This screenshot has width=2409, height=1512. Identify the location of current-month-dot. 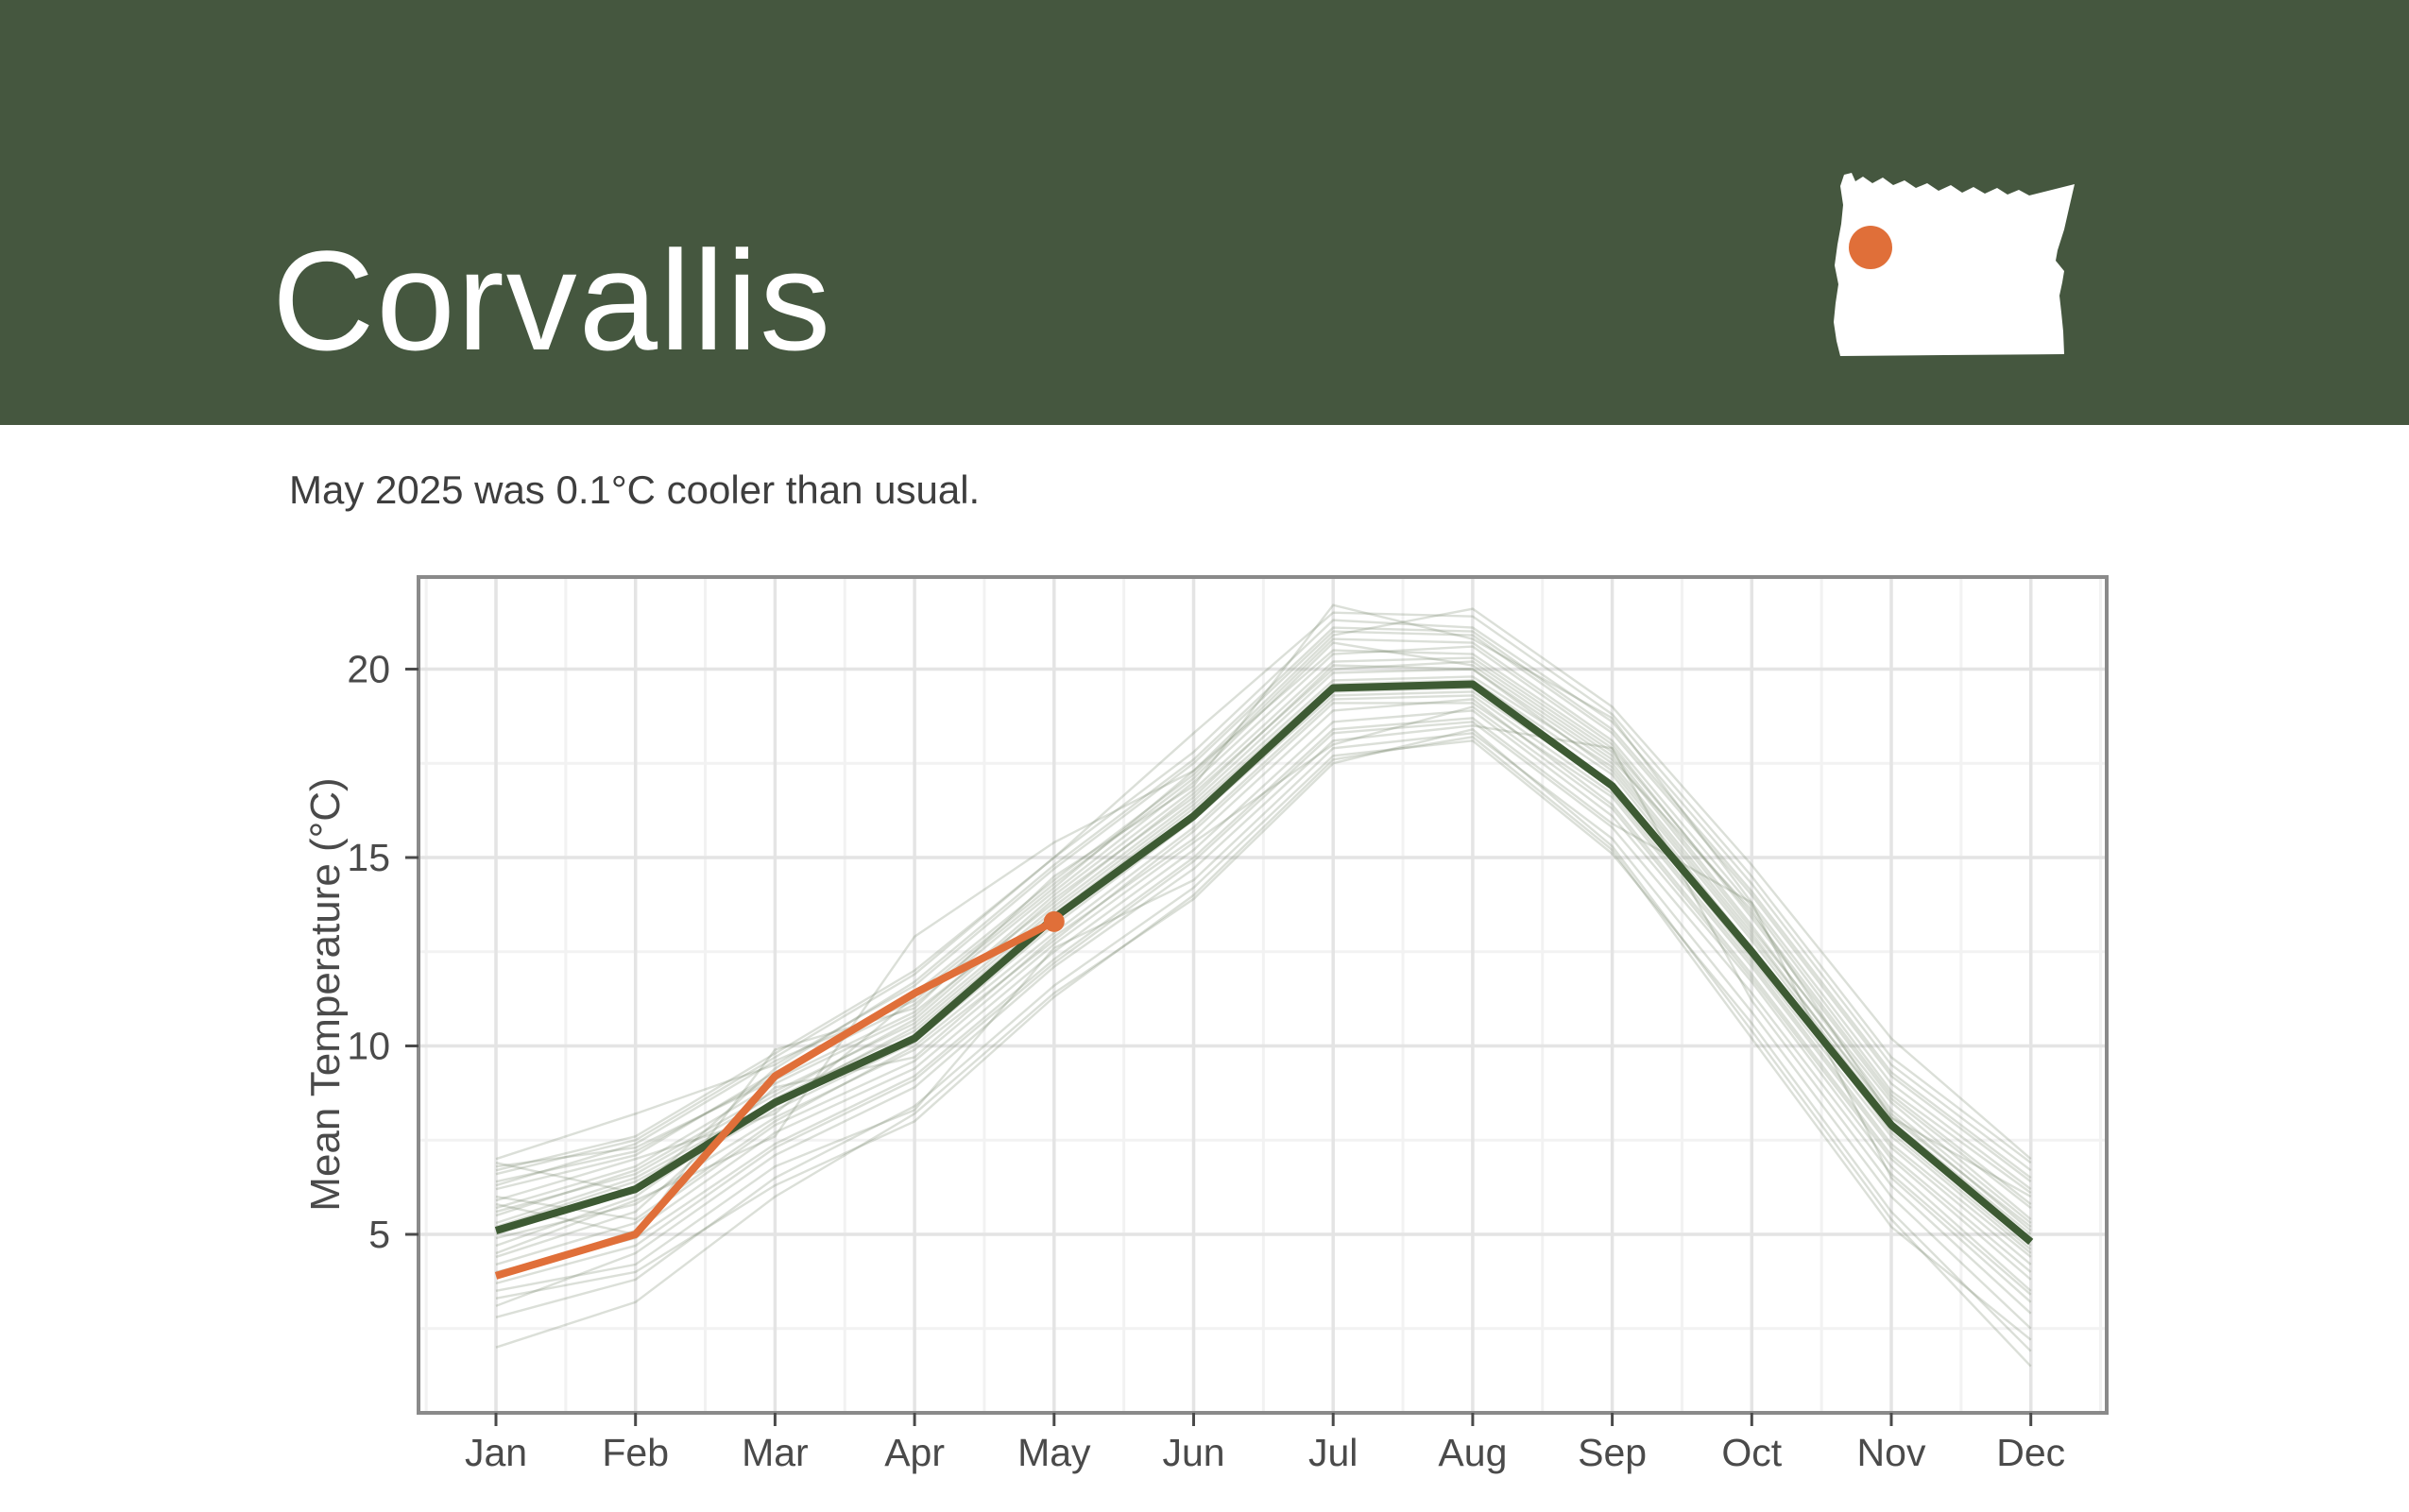
(1054, 921).